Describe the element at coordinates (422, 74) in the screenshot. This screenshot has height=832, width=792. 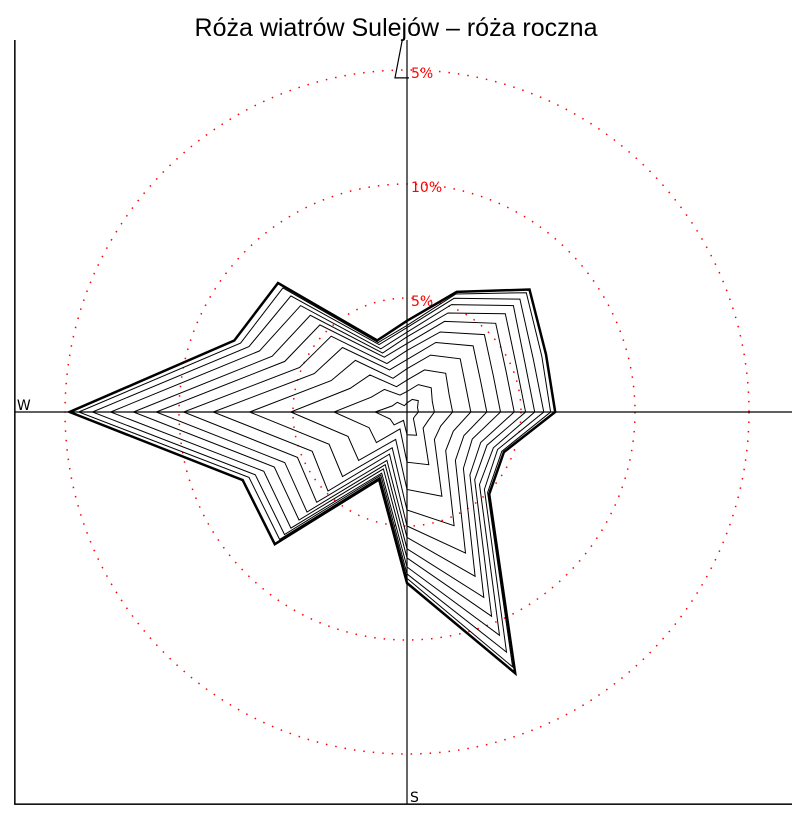
I see `ring-label-2: 5%` at that location.